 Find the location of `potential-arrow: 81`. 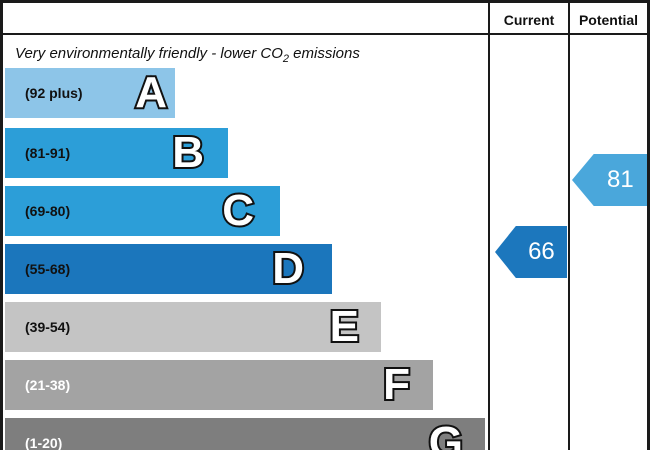

potential-arrow: 81 is located at coordinates (609, 180).